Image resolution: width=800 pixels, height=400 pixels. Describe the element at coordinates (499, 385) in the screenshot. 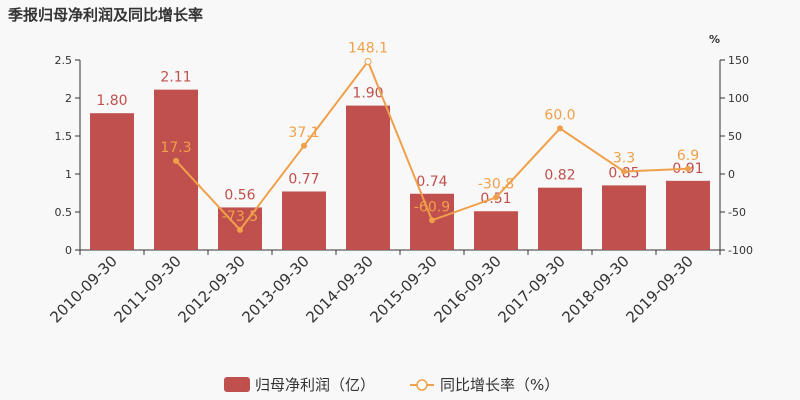

I see `legend-line-label: 同比增长率（%）` at that location.